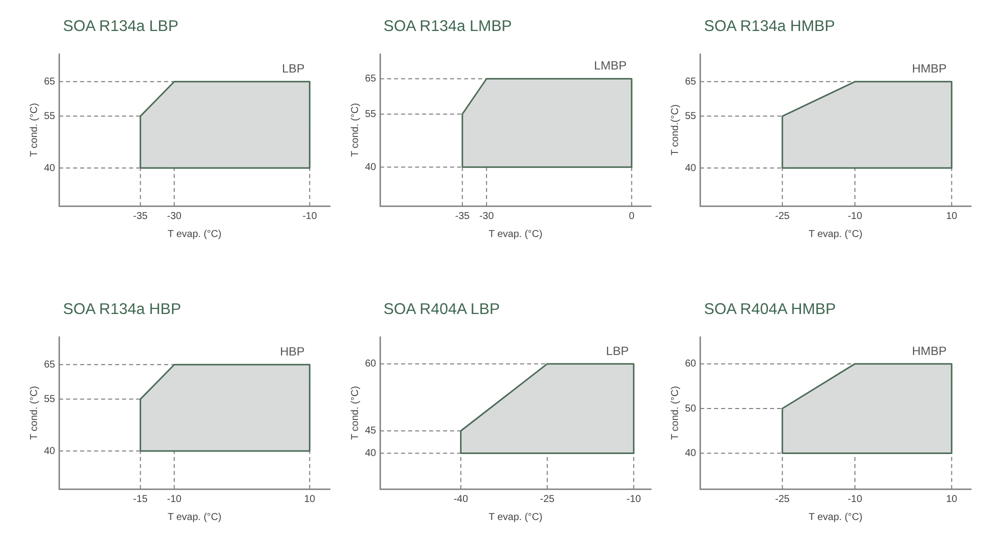  What do you see at coordinates (460, 499) in the screenshot?
I see `x-tick-label: -40` at bounding box center [460, 499].